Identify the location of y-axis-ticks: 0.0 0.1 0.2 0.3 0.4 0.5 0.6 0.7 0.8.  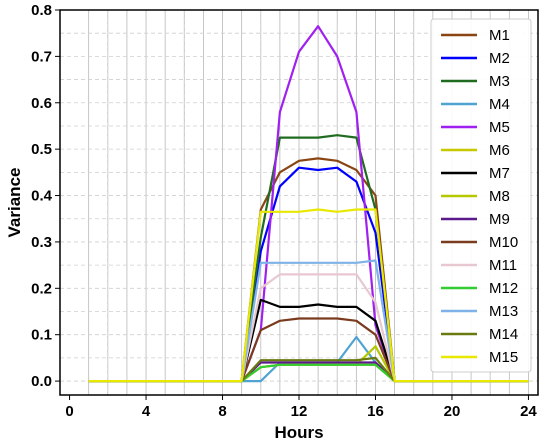
(45, 196).